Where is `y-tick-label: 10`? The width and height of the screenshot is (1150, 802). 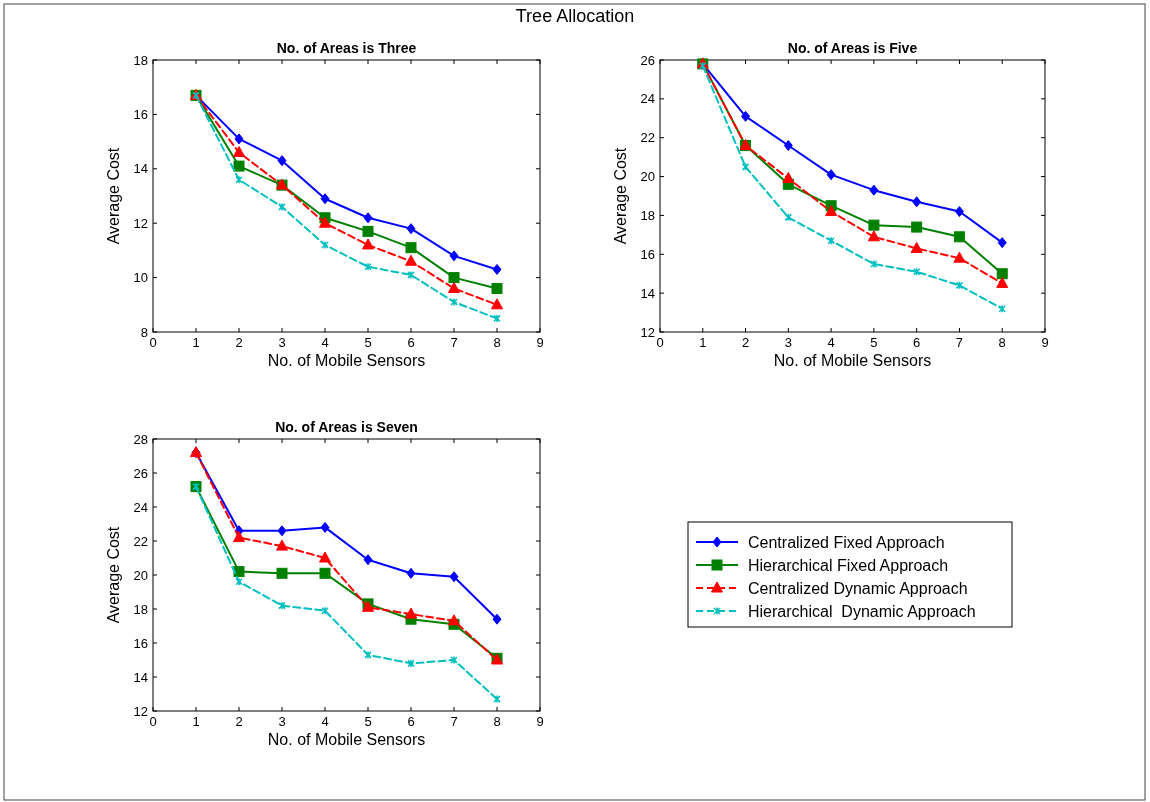 y-tick-label: 10 is located at coordinates (140, 278).